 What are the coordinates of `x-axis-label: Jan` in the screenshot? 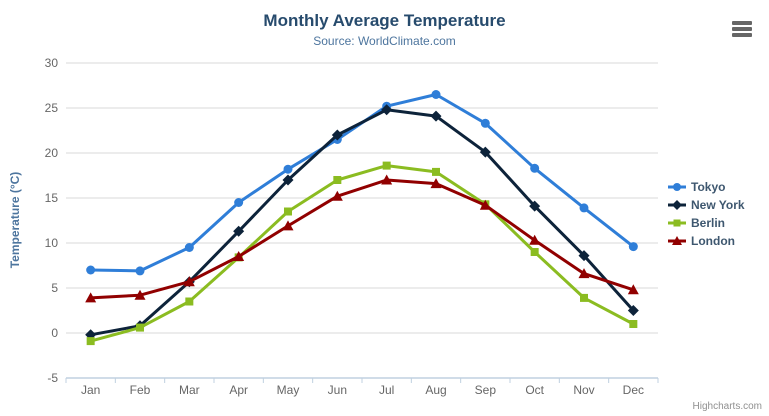 It's located at (90, 390).